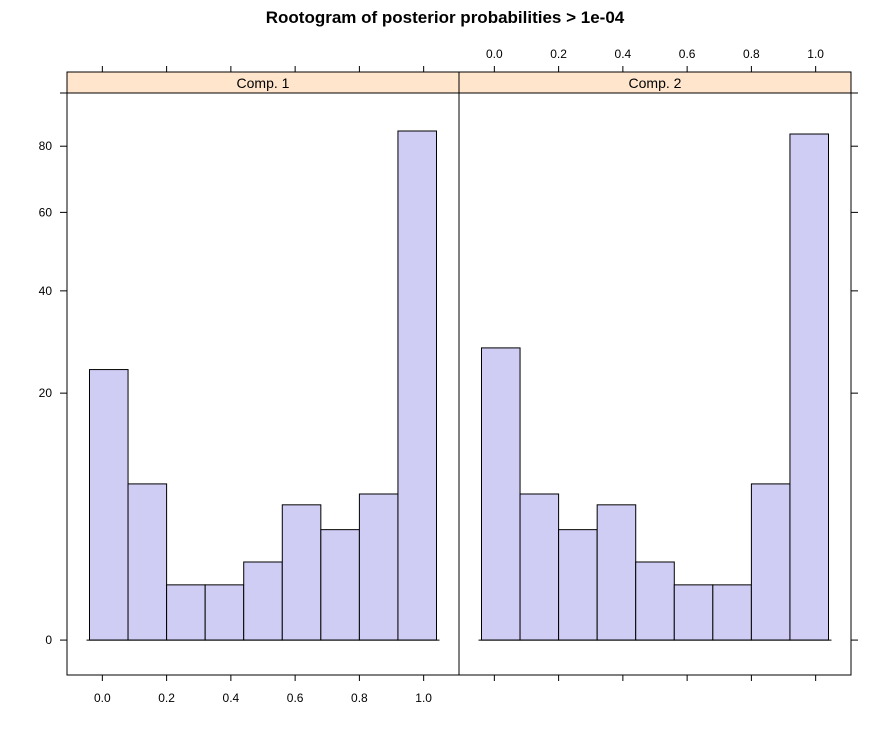 Image resolution: width=891 pixels, height=741 pixels. What do you see at coordinates (46, 212) in the screenshot?
I see `y-tick-label: 60` at bounding box center [46, 212].